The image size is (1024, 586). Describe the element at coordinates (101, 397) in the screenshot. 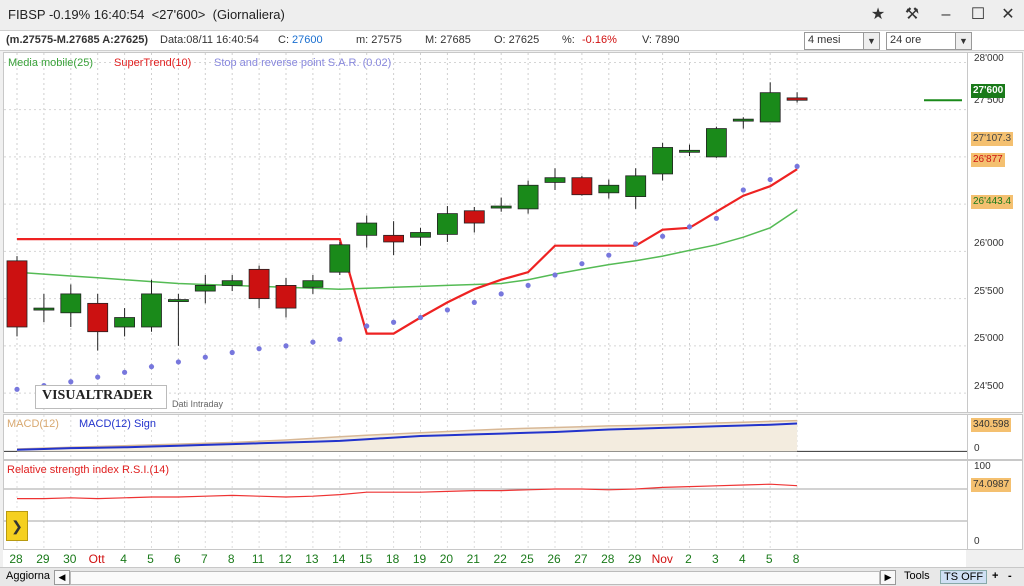

I see `visualtrader-logo: VISUALTRADER` at that location.